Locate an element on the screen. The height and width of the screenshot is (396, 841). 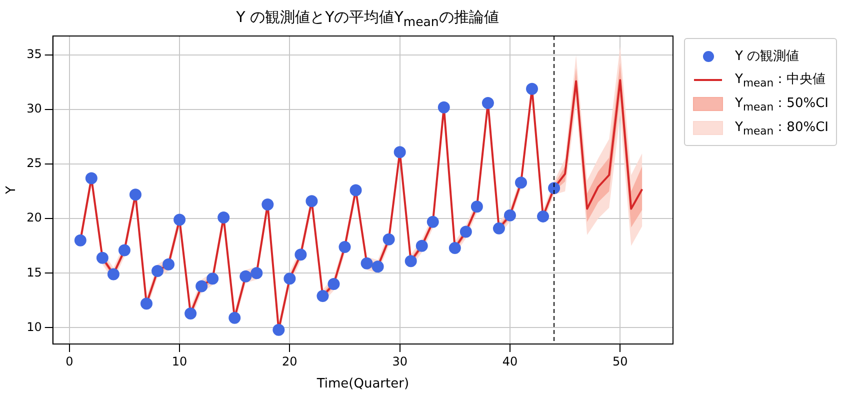
x-tick-label: 10 is located at coordinates (180, 361).